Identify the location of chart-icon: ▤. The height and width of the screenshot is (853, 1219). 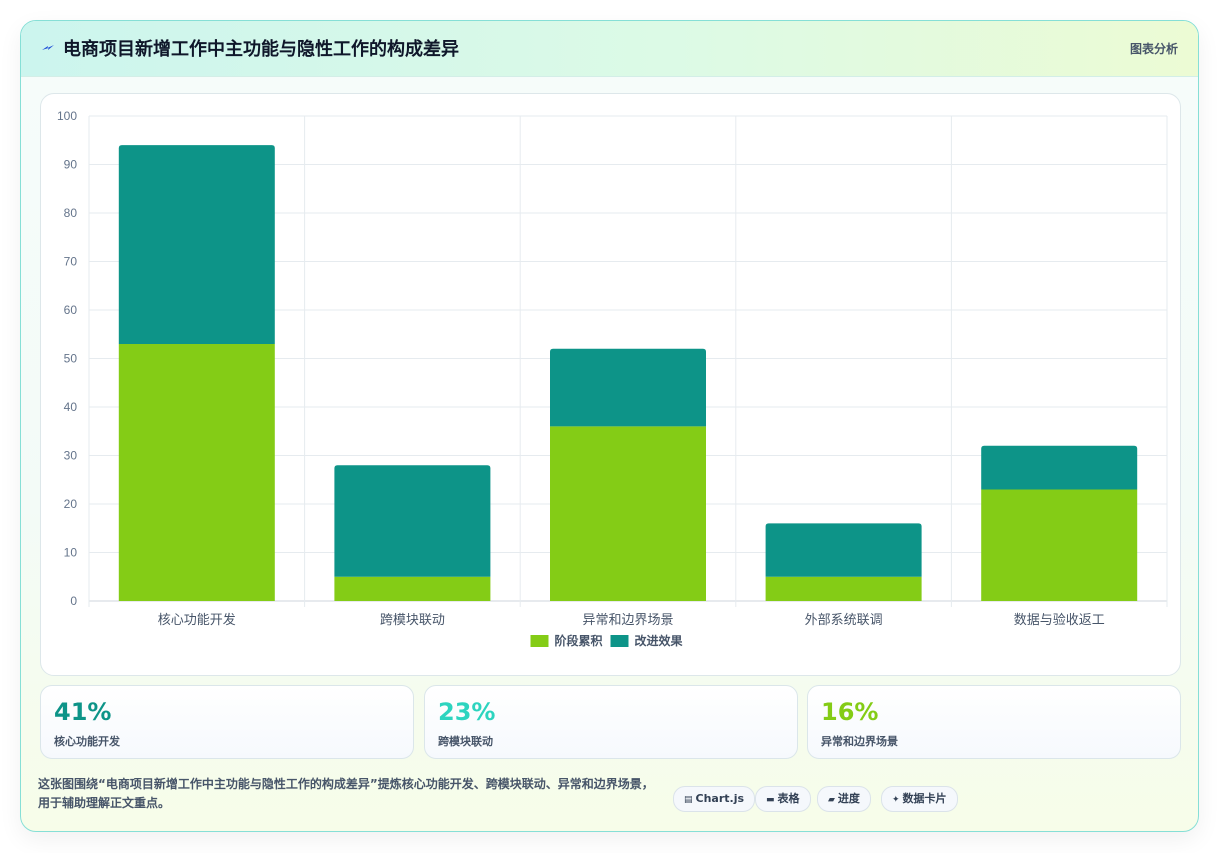
(688, 800).